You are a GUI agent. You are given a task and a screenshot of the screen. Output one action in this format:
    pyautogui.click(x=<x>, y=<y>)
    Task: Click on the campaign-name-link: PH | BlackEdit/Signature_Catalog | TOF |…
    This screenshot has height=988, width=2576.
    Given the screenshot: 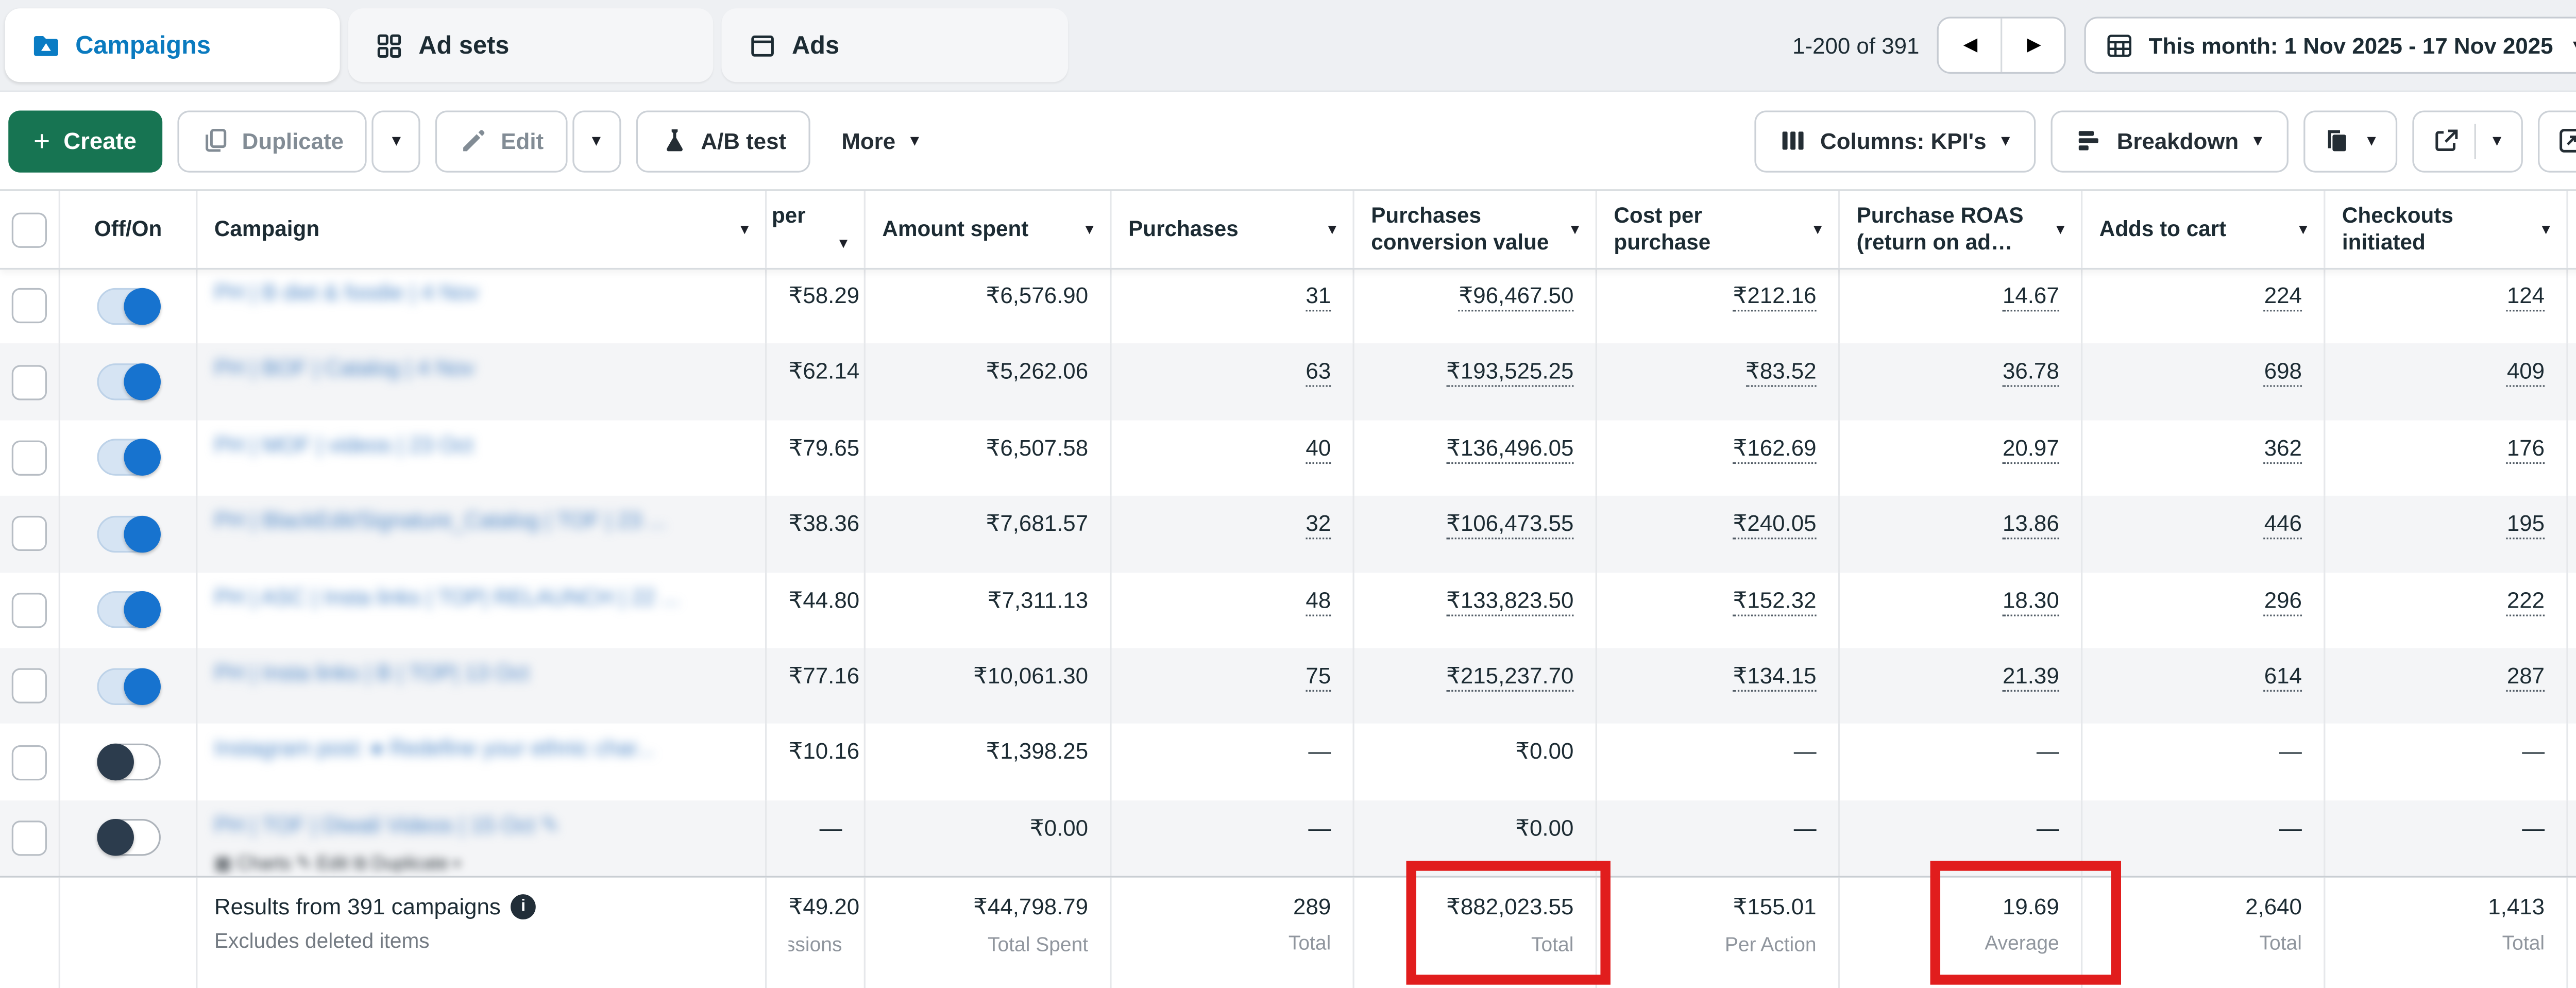 What is the action you would take?
    pyautogui.click(x=440, y=520)
    